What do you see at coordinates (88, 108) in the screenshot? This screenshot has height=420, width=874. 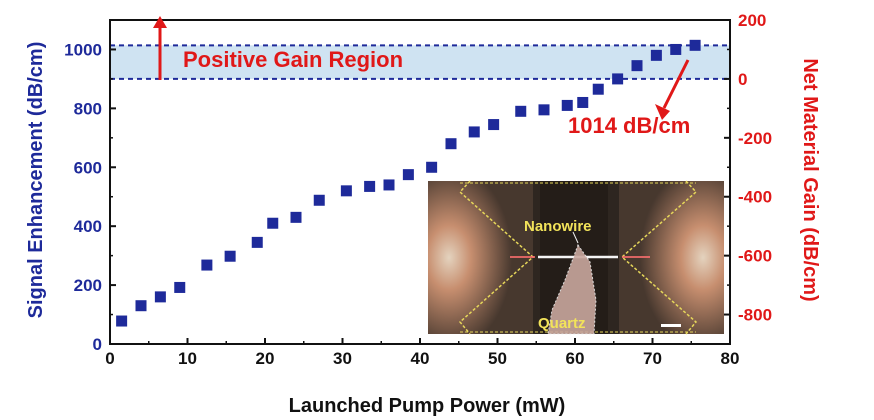 I see `y-tick-label: 800` at bounding box center [88, 108].